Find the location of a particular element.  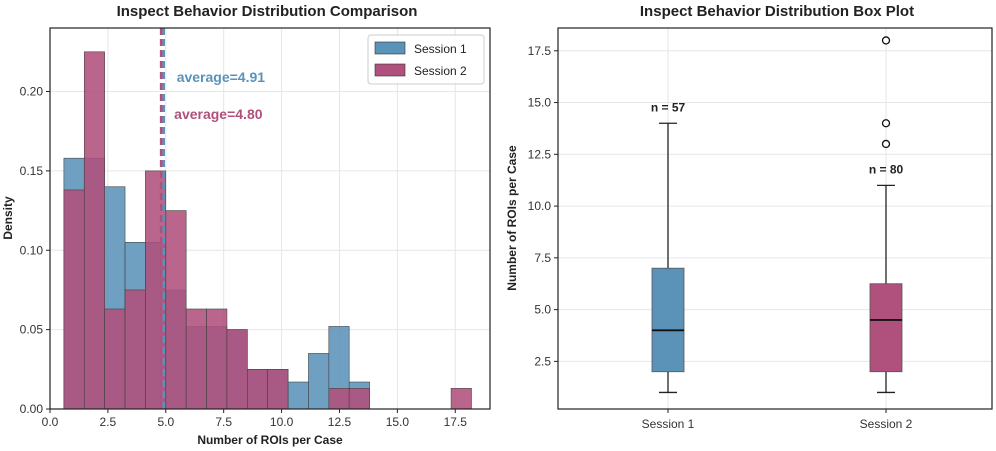

histogram-xtick-label: 12.5 is located at coordinates (340, 422).